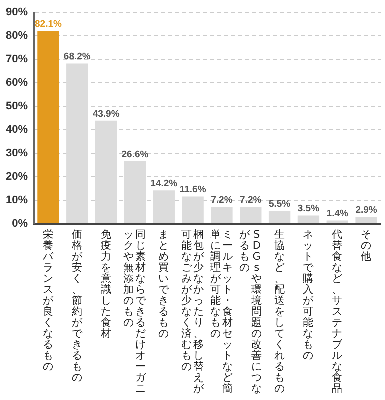 The width and height of the screenshot is (385, 400). Describe the element at coordinates (17, 12) in the screenshot. I see `y-tick-label: 90%` at that location.